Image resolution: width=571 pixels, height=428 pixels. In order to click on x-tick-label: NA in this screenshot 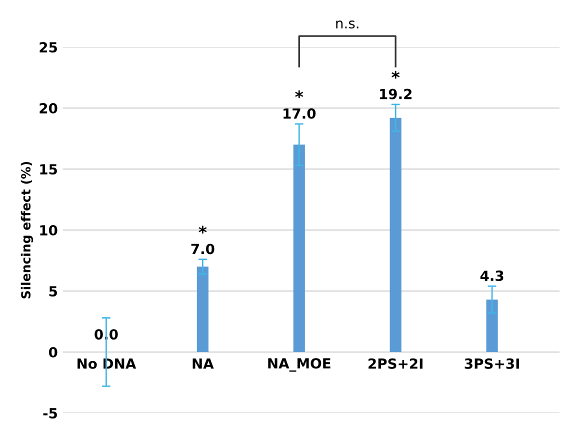, I will do `click(203, 363)`.